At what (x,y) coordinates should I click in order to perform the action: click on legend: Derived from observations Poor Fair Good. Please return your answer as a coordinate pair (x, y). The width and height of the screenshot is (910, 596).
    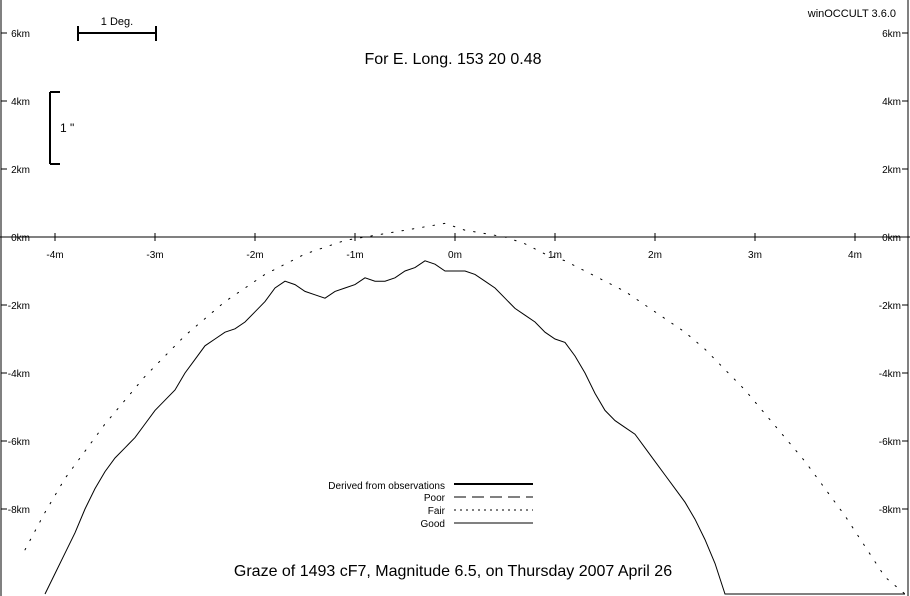
    Looking at the image, I should click on (430, 505).